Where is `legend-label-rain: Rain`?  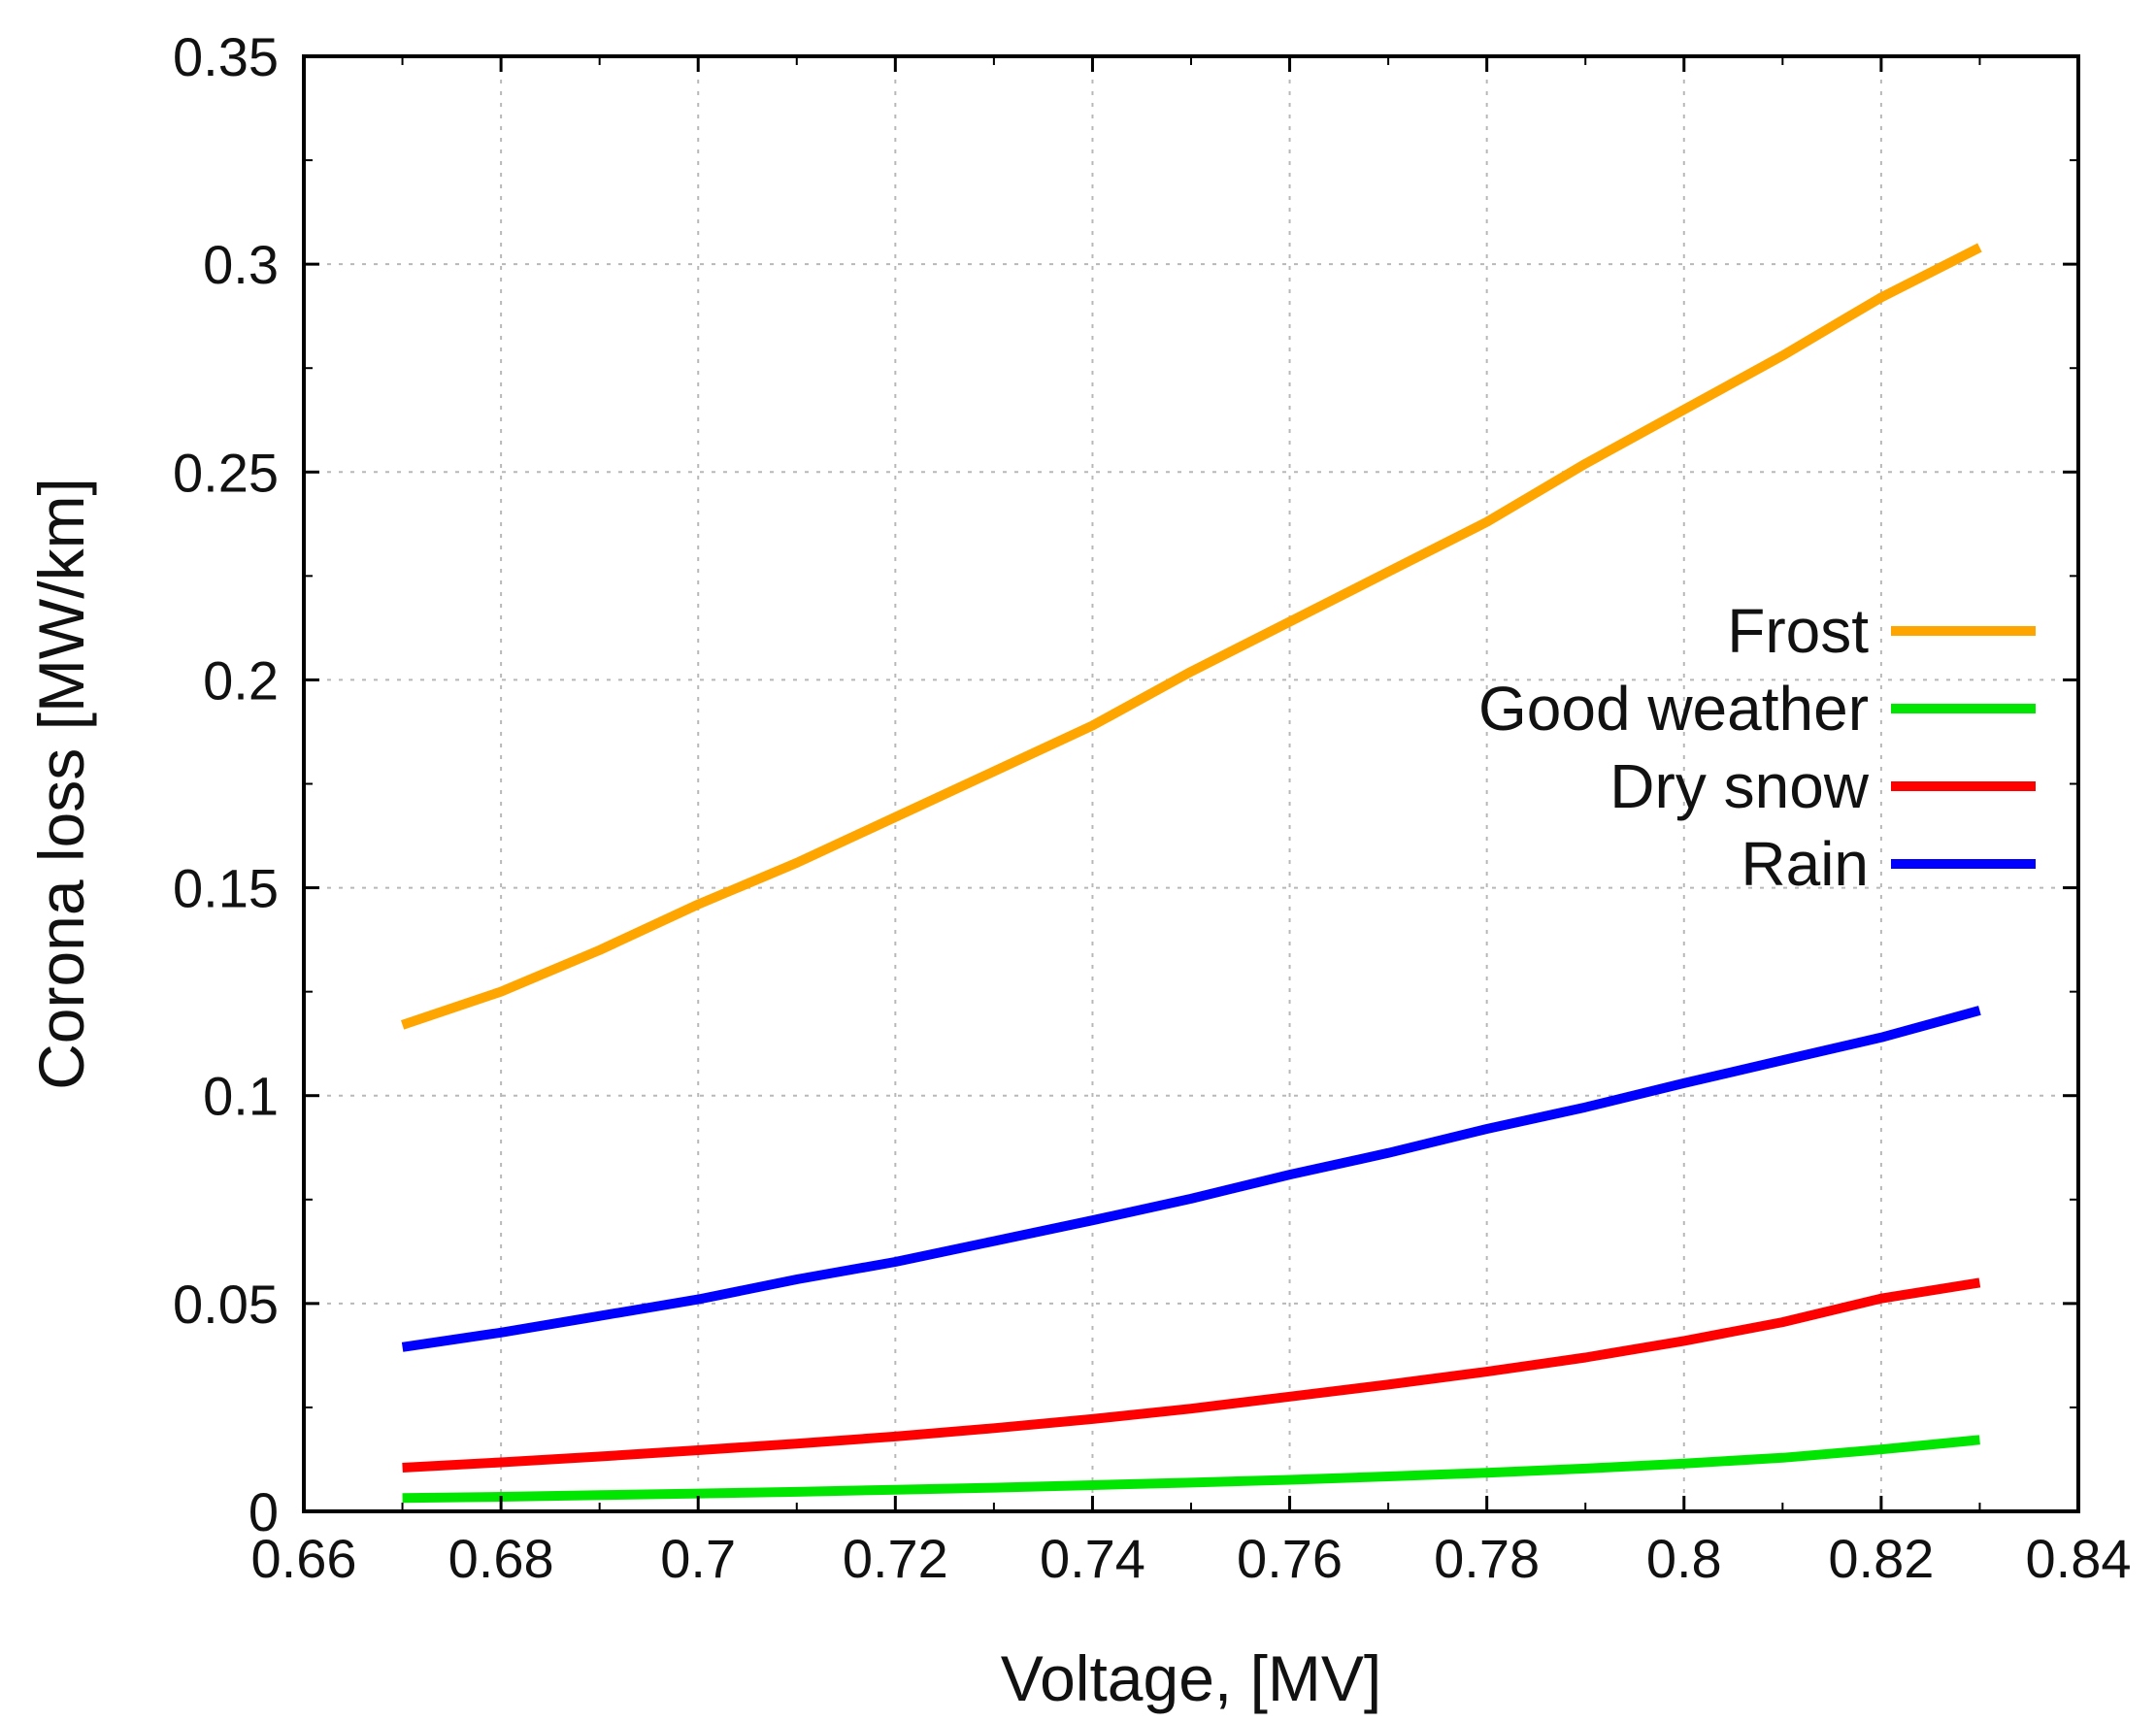
legend-label-rain: Rain is located at coordinates (1805, 864).